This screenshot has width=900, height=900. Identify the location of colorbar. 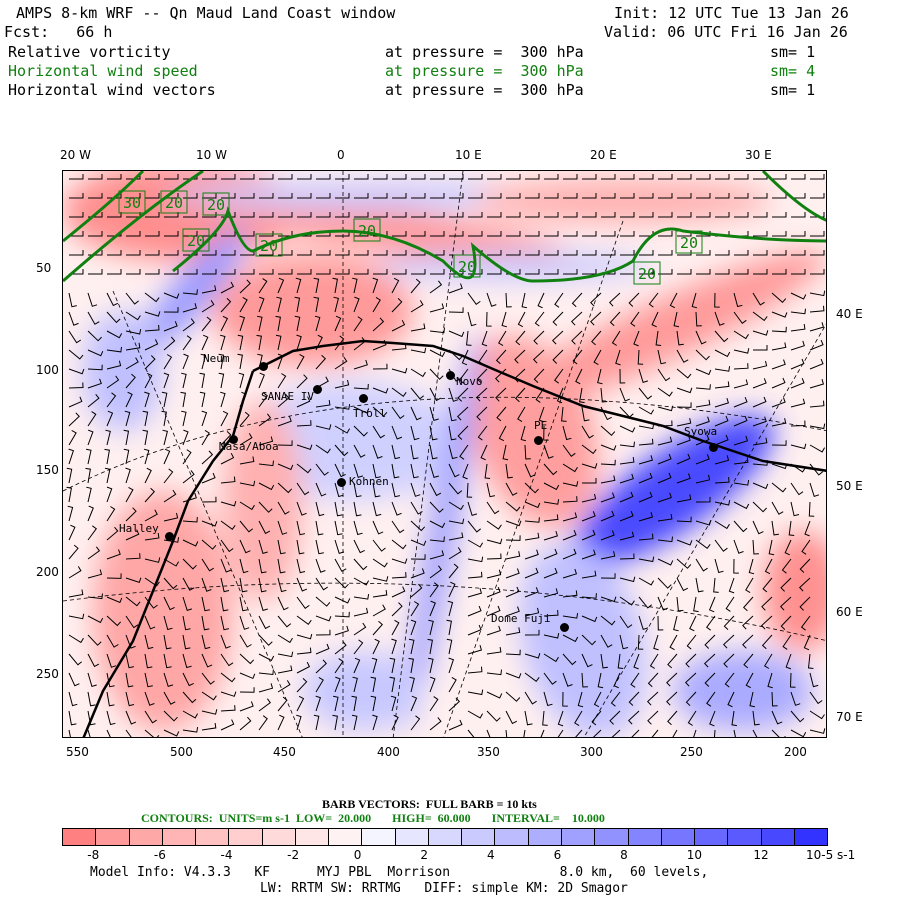
(445, 837).